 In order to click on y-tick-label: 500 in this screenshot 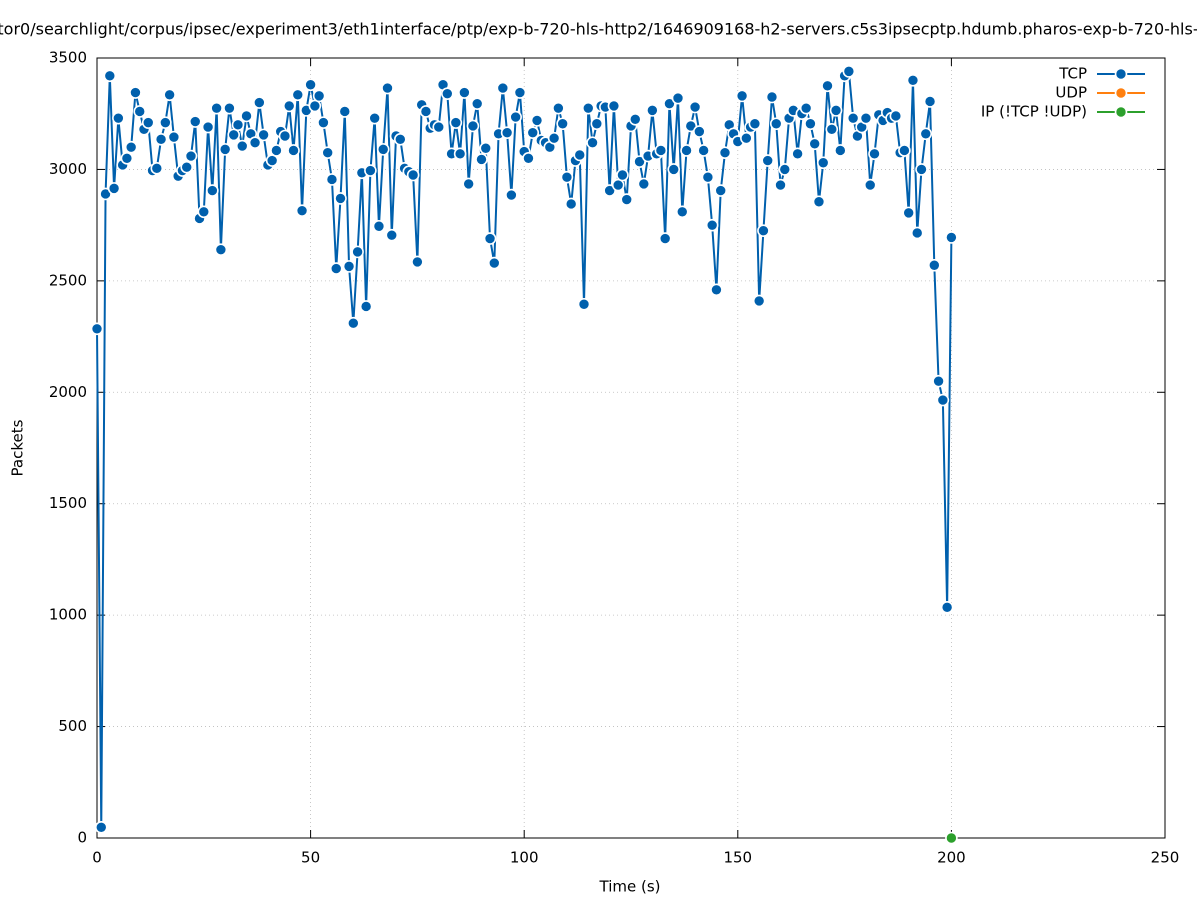, I will do `click(72, 726)`.